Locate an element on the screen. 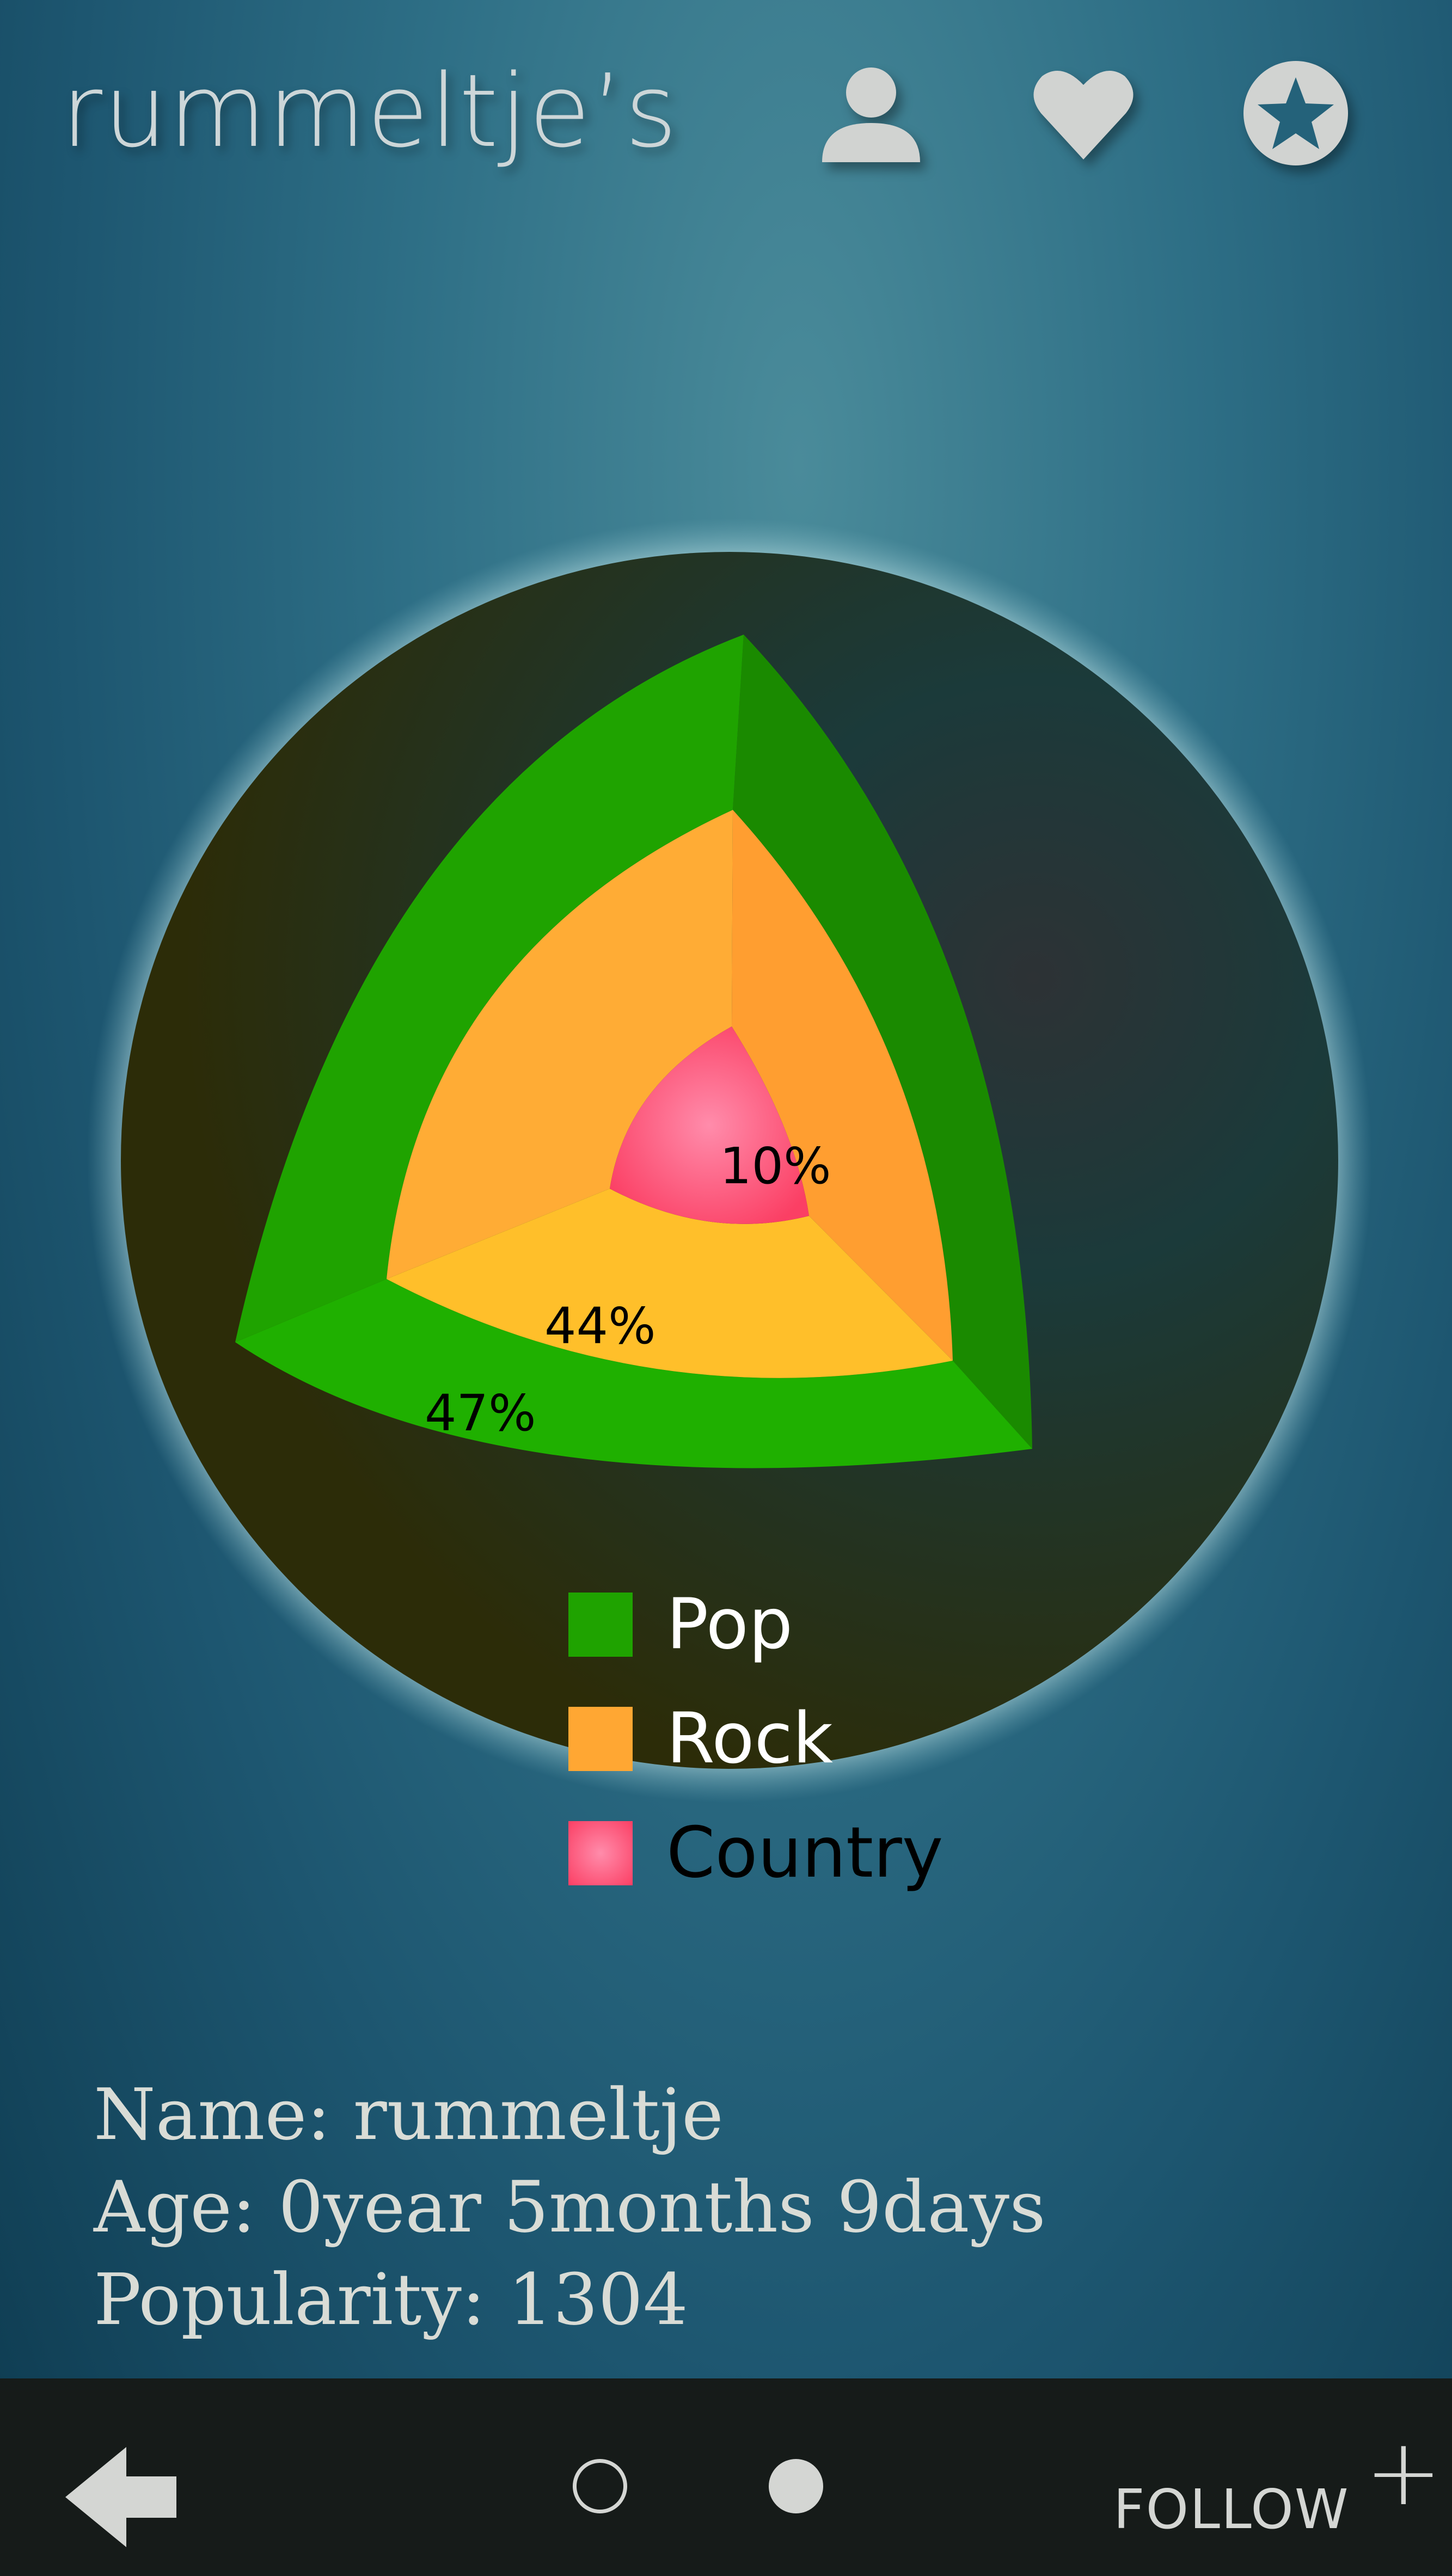 The width and height of the screenshot is (1452, 2576). follow-button: FOLLOW + is located at coordinates (1278, 2483).